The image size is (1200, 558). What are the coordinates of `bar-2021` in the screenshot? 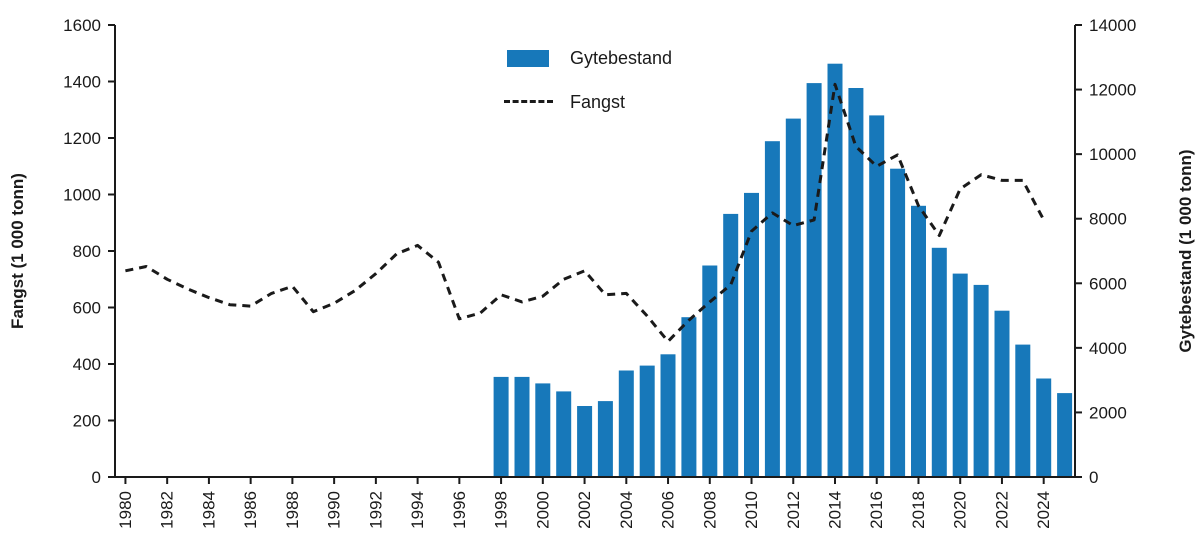 It's located at (981, 380).